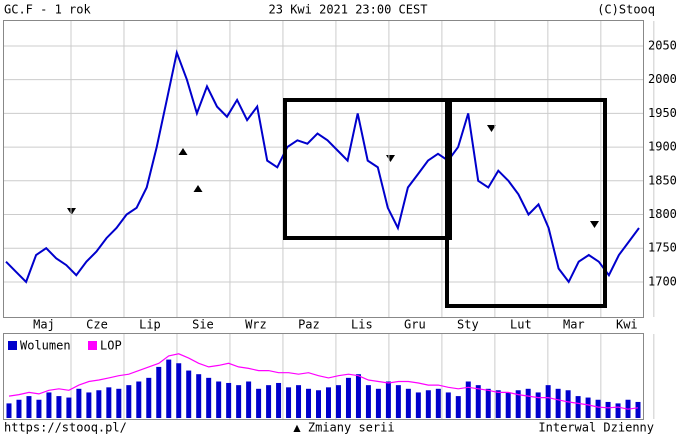  Describe the element at coordinates (97, 325) in the screenshot. I see `x-tick-label: Cze` at that location.